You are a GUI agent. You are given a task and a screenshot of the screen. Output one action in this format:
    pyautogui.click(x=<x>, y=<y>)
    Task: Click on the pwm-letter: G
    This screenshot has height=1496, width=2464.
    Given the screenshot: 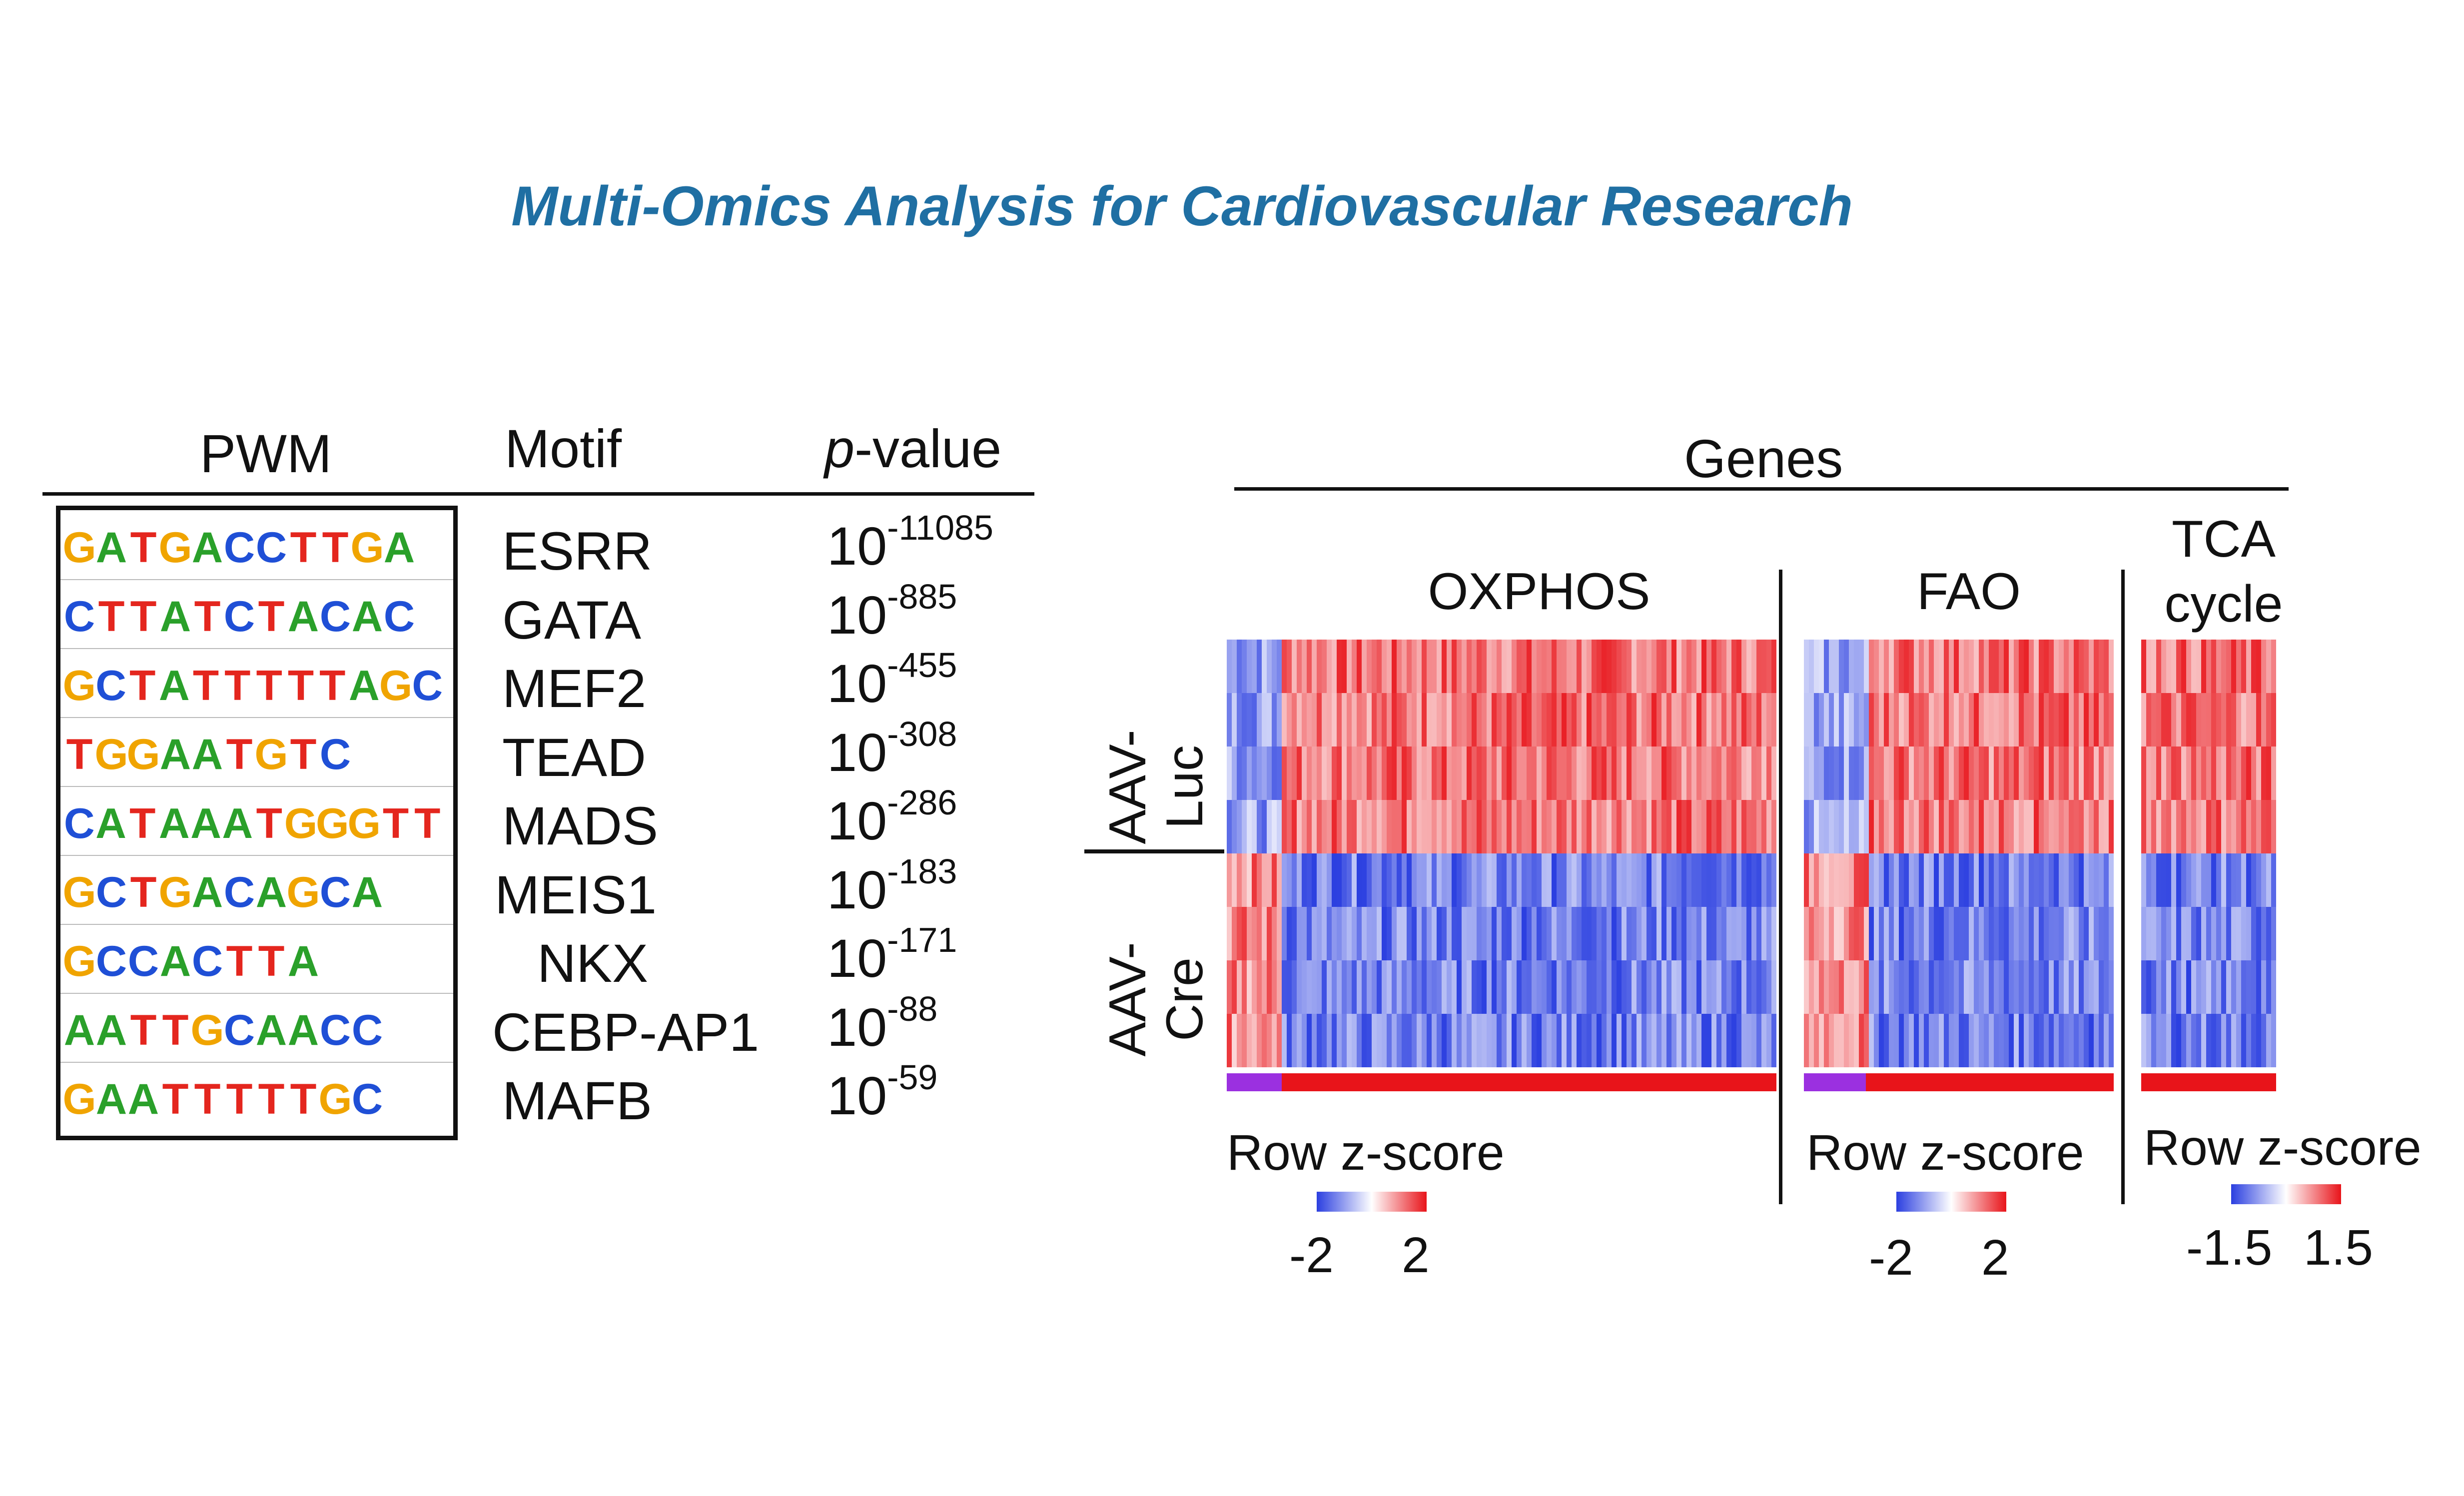 What is the action you would take?
    pyautogui.click(x=111, y=754)
    